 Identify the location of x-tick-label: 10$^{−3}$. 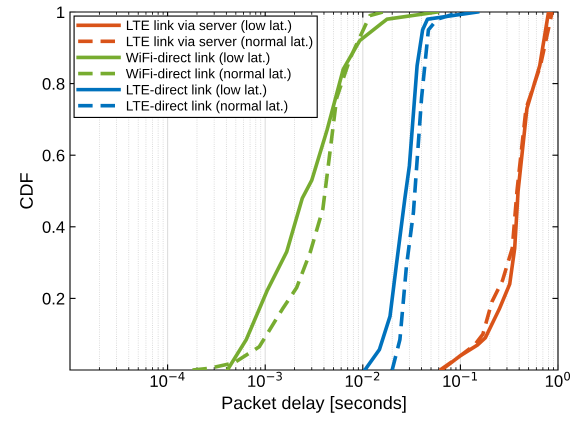
(265, 379).